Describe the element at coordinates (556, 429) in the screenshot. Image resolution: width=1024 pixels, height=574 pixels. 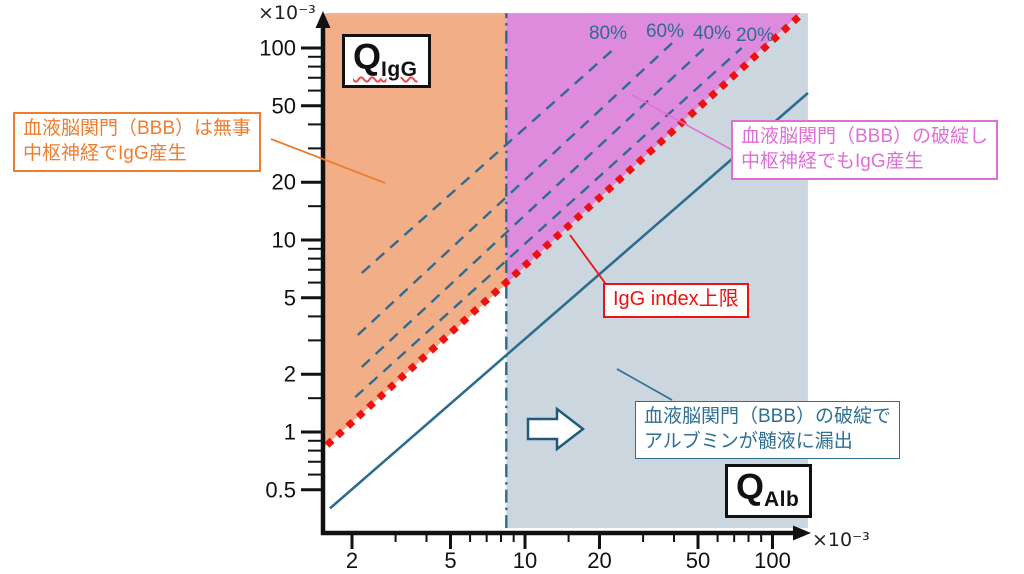
I see `right-block-arrow-icon` at that location.